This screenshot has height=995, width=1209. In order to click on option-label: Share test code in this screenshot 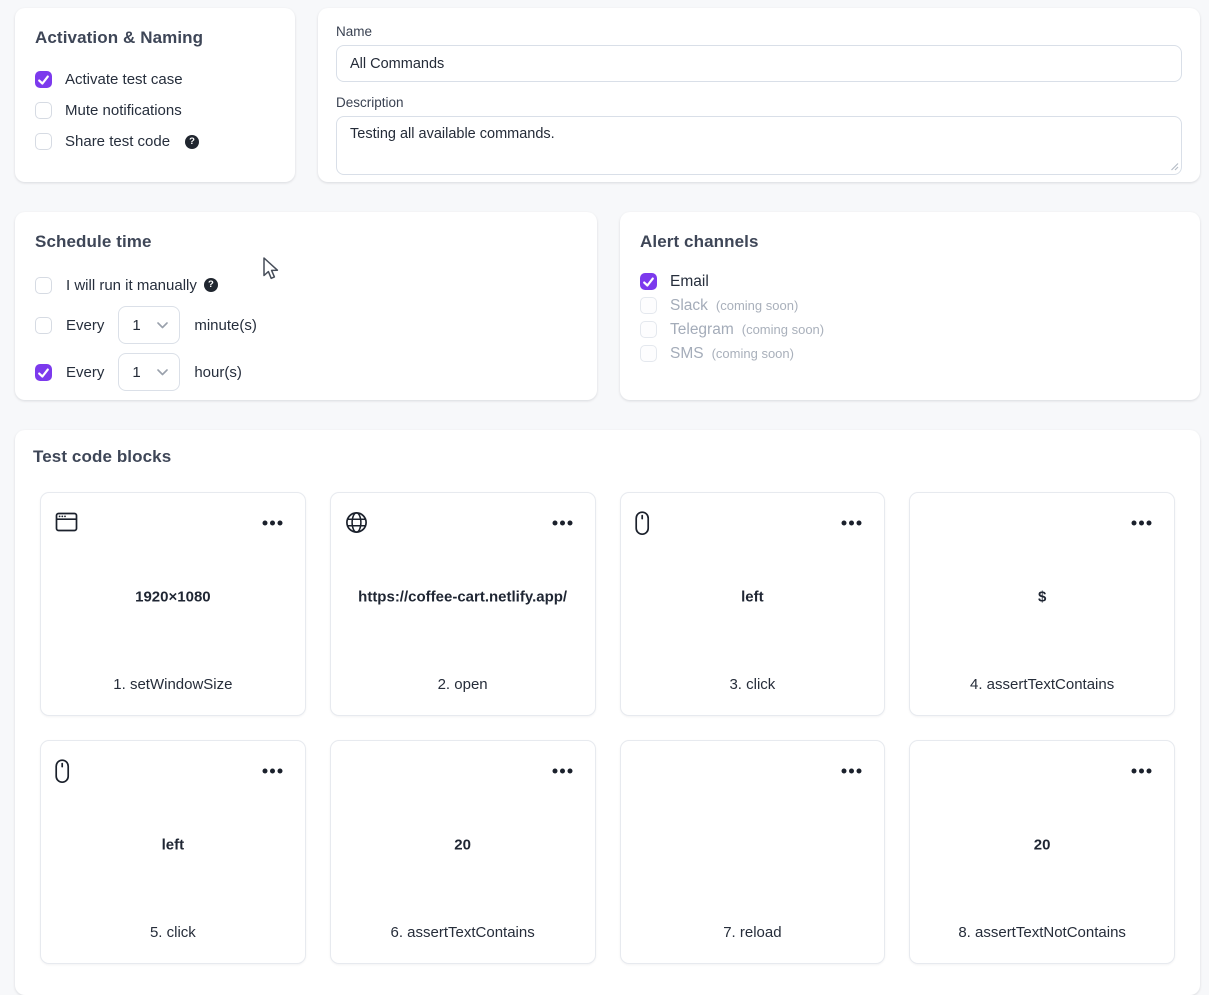, I will do `click(118, 141)`.